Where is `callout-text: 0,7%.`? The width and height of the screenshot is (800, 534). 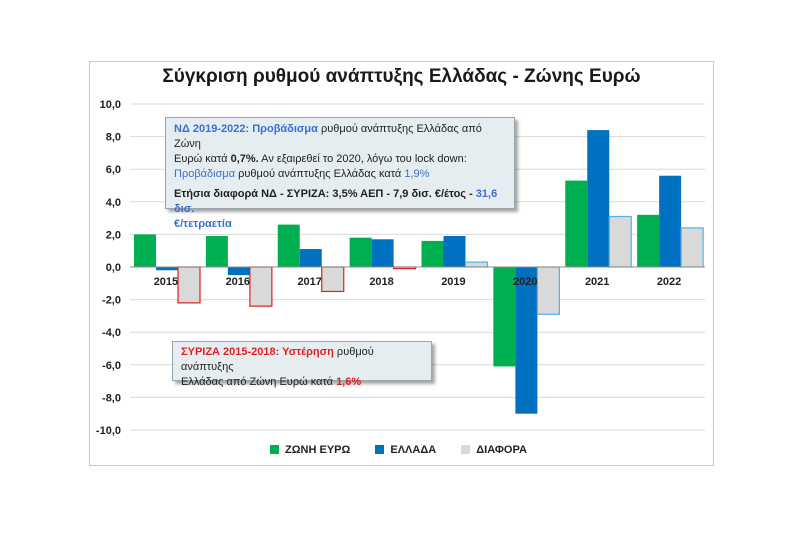 callout-text: 0,7%. is located at coordinates (244, 159).